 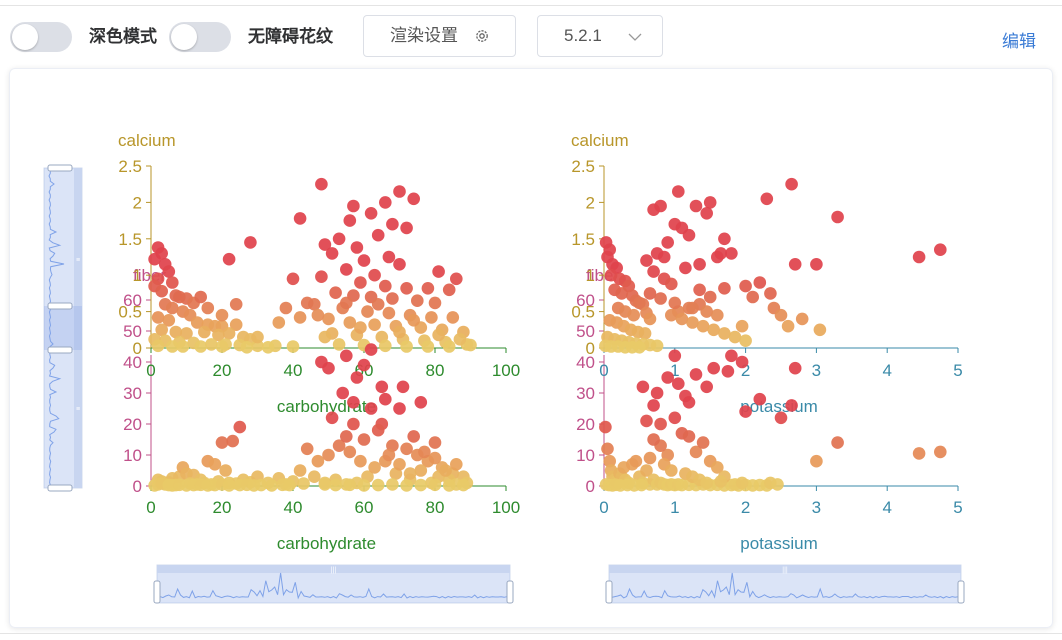 What do you see at coordinates (590, 202) in the screenshot?
I see `y-tick-label-calcium: 2` at bounding box center [590, 202].